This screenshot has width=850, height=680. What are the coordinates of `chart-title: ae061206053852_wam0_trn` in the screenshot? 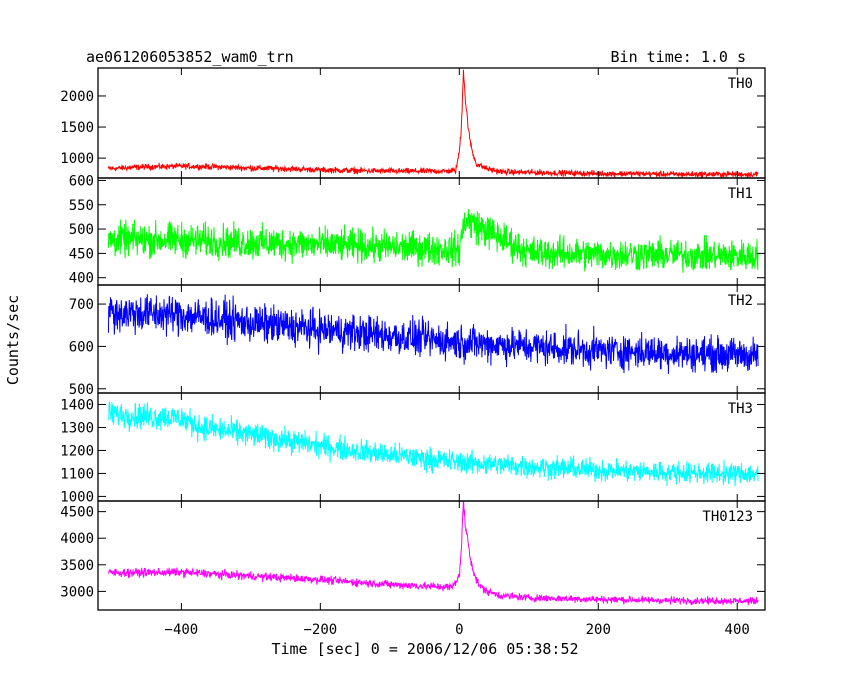 It's located at (190, 57).